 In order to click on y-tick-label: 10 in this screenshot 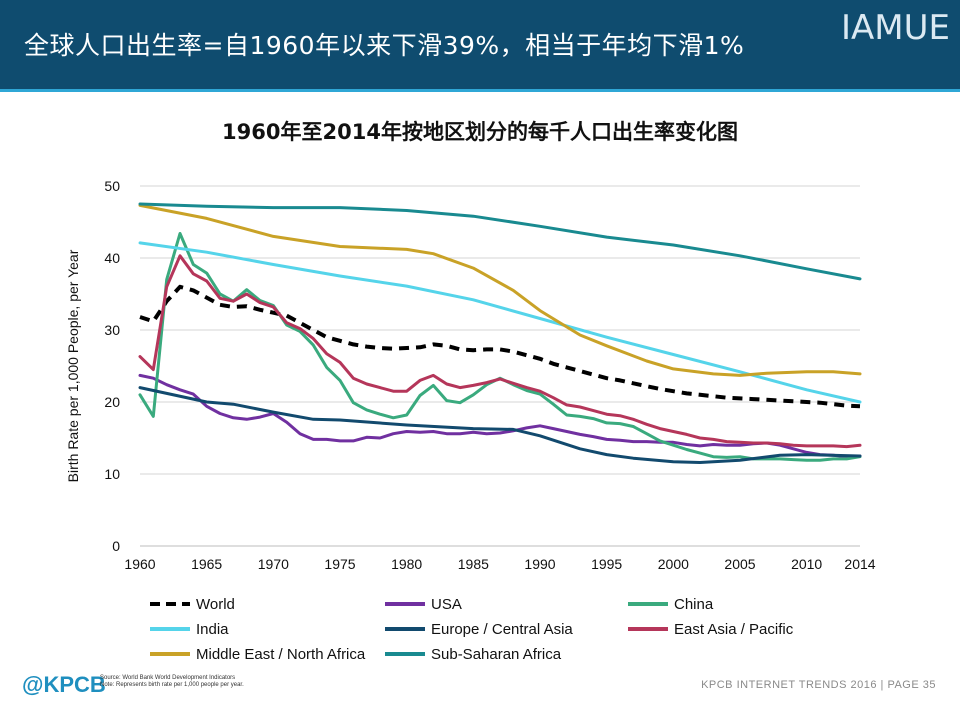, I will do `click(112, 474)`.